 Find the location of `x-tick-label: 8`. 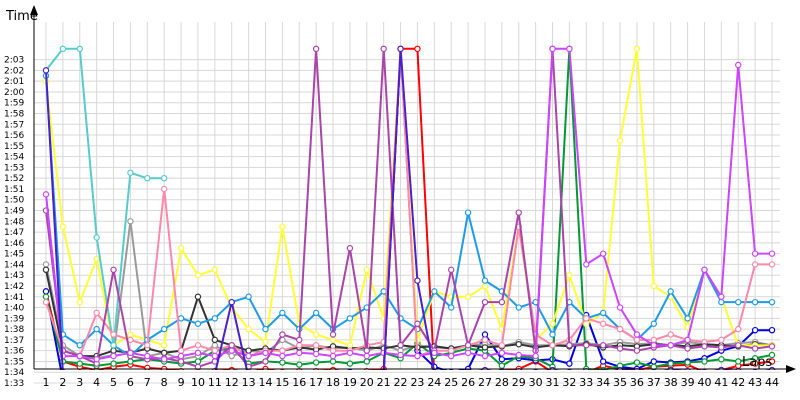

x-tick-label: 8 is located at coordinates (164, 382).